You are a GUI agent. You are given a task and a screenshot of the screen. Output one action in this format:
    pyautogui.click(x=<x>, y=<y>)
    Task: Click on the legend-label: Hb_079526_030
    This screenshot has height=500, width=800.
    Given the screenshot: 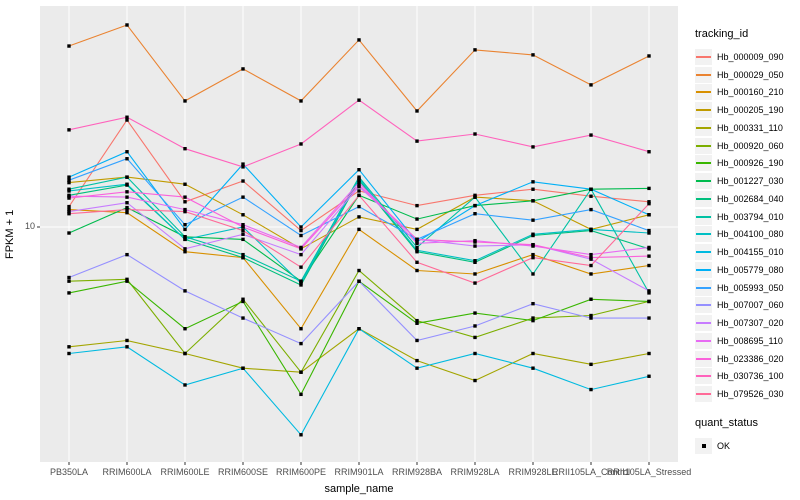 What is the action you would take?
    pyautogui.click(x=750, y=394)
    